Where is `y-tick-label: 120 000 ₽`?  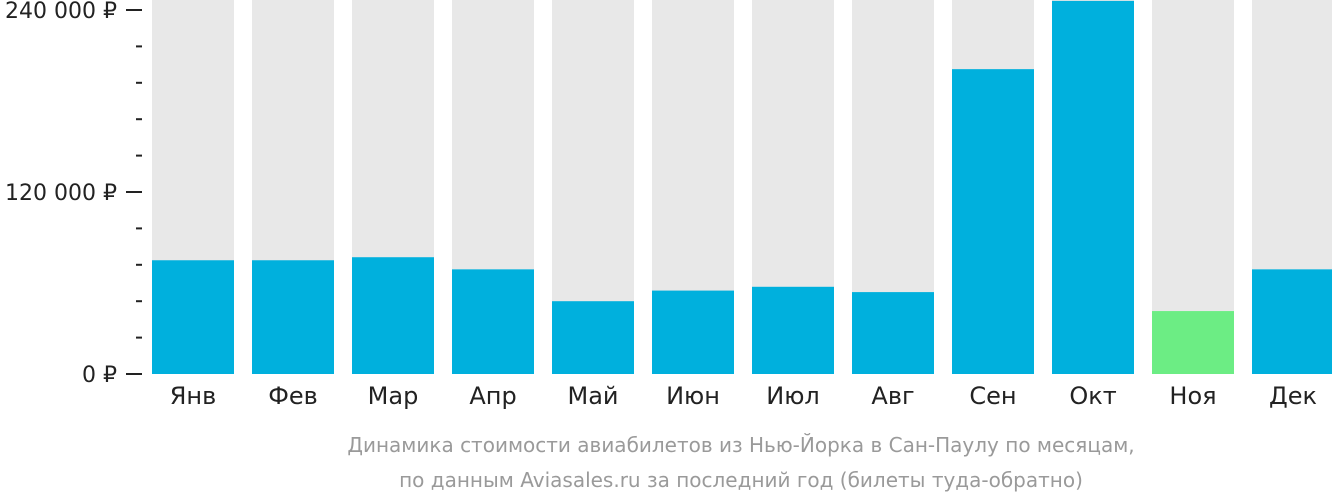
y-tick-label: 120 000 ₽ is located at coordinates (61, 193).